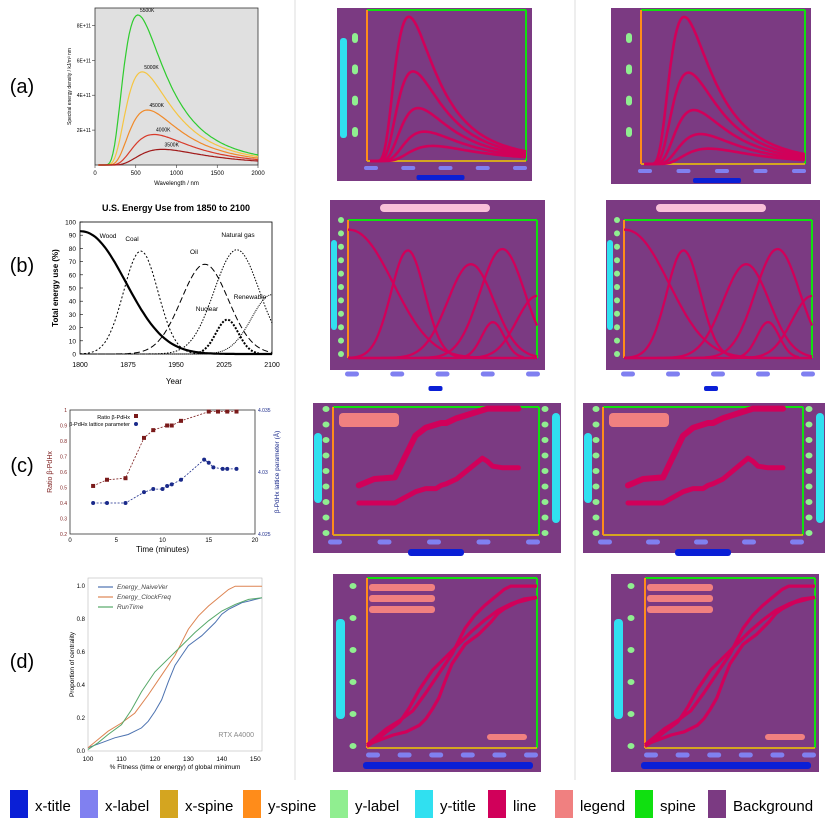 The width and height of the screenshot is (830, 830). I want to click on series-label-3500K: 3500K, so click(171, 145).